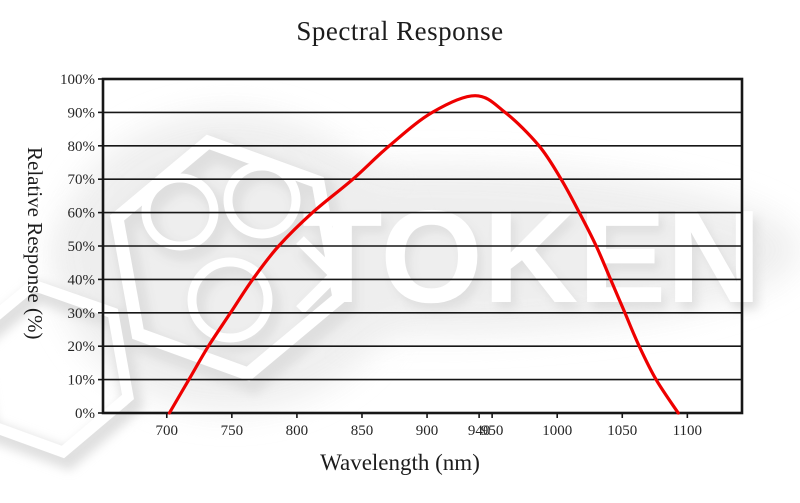 The image size is (800, 503). What do you see at coordinates (479, 431) in the screenshot?
I see `x-tick-label: 940` at bounding box center [479, 431].